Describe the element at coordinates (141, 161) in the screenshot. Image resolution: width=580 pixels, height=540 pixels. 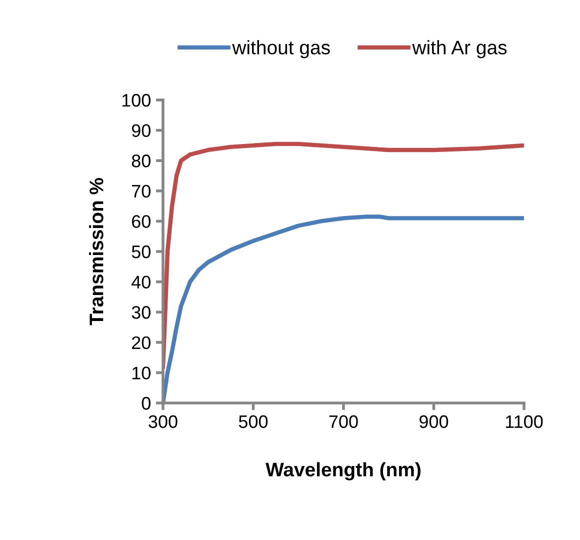
I see `y-tick-label: 80` at that location.